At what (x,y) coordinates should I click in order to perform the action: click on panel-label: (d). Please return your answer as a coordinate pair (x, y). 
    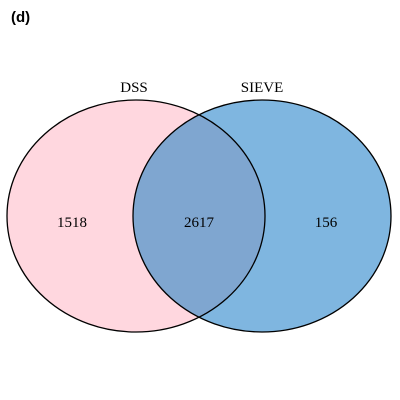
    Looking at the image, I should click on (20, 17).